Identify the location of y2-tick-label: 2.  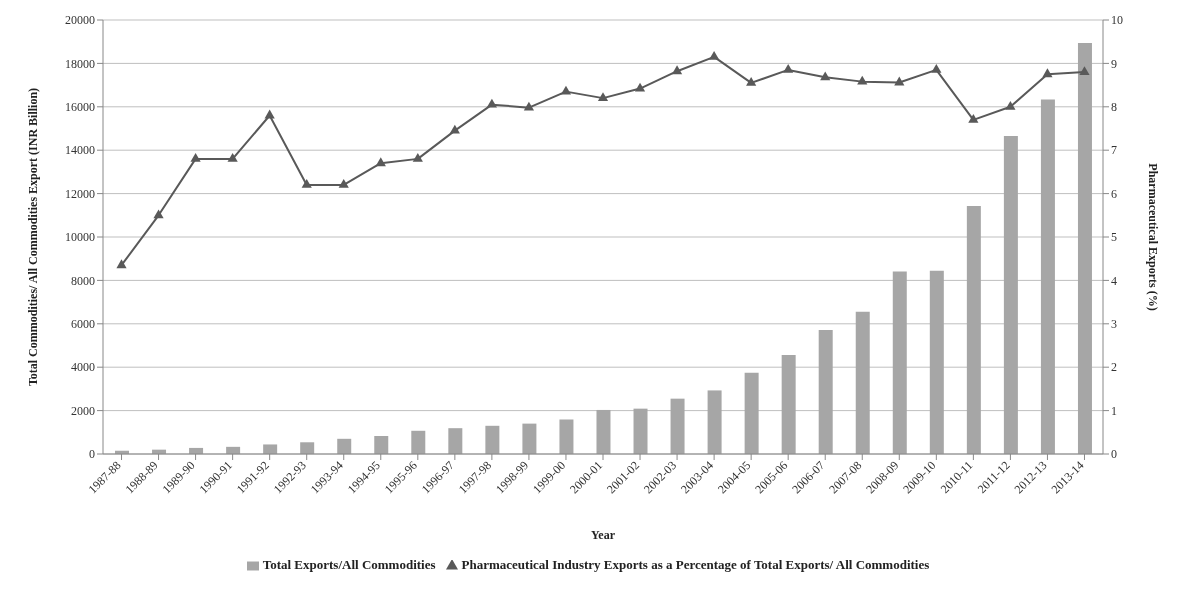
(1114, 367).